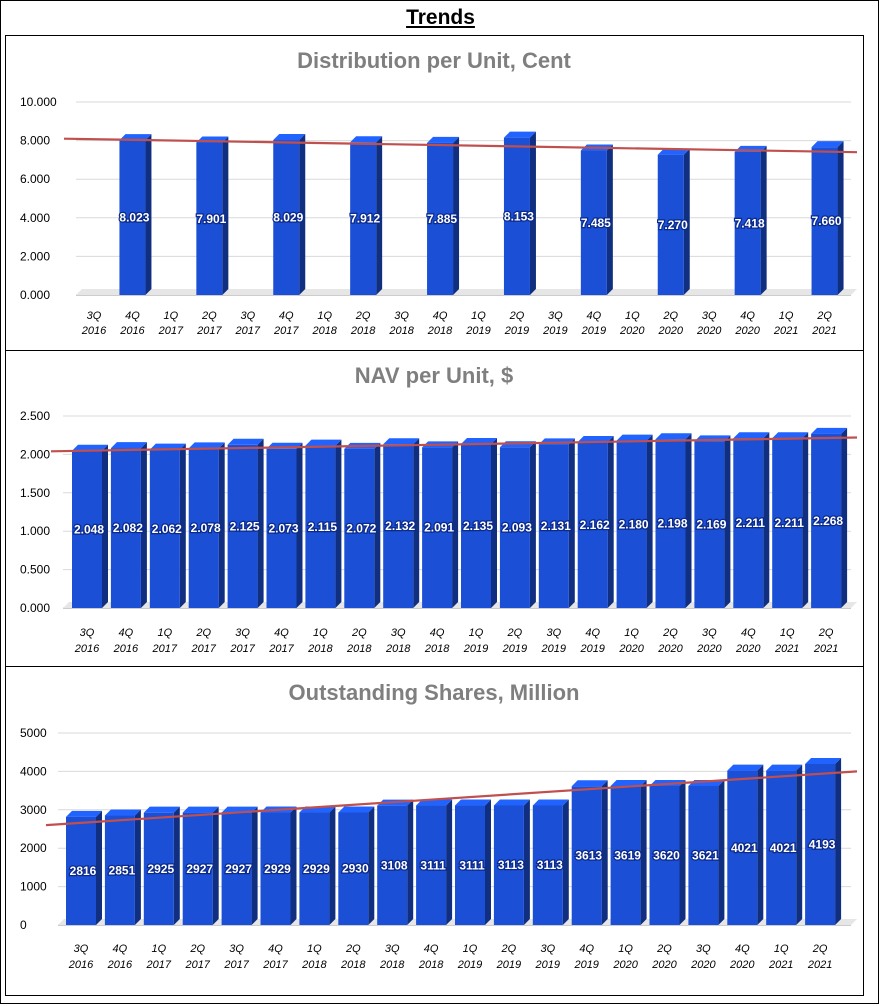  What do you see at coordinates (35, 493) in the screenshot?
I see `y-tick-label: 1.500` at bounding box center [35, 493].